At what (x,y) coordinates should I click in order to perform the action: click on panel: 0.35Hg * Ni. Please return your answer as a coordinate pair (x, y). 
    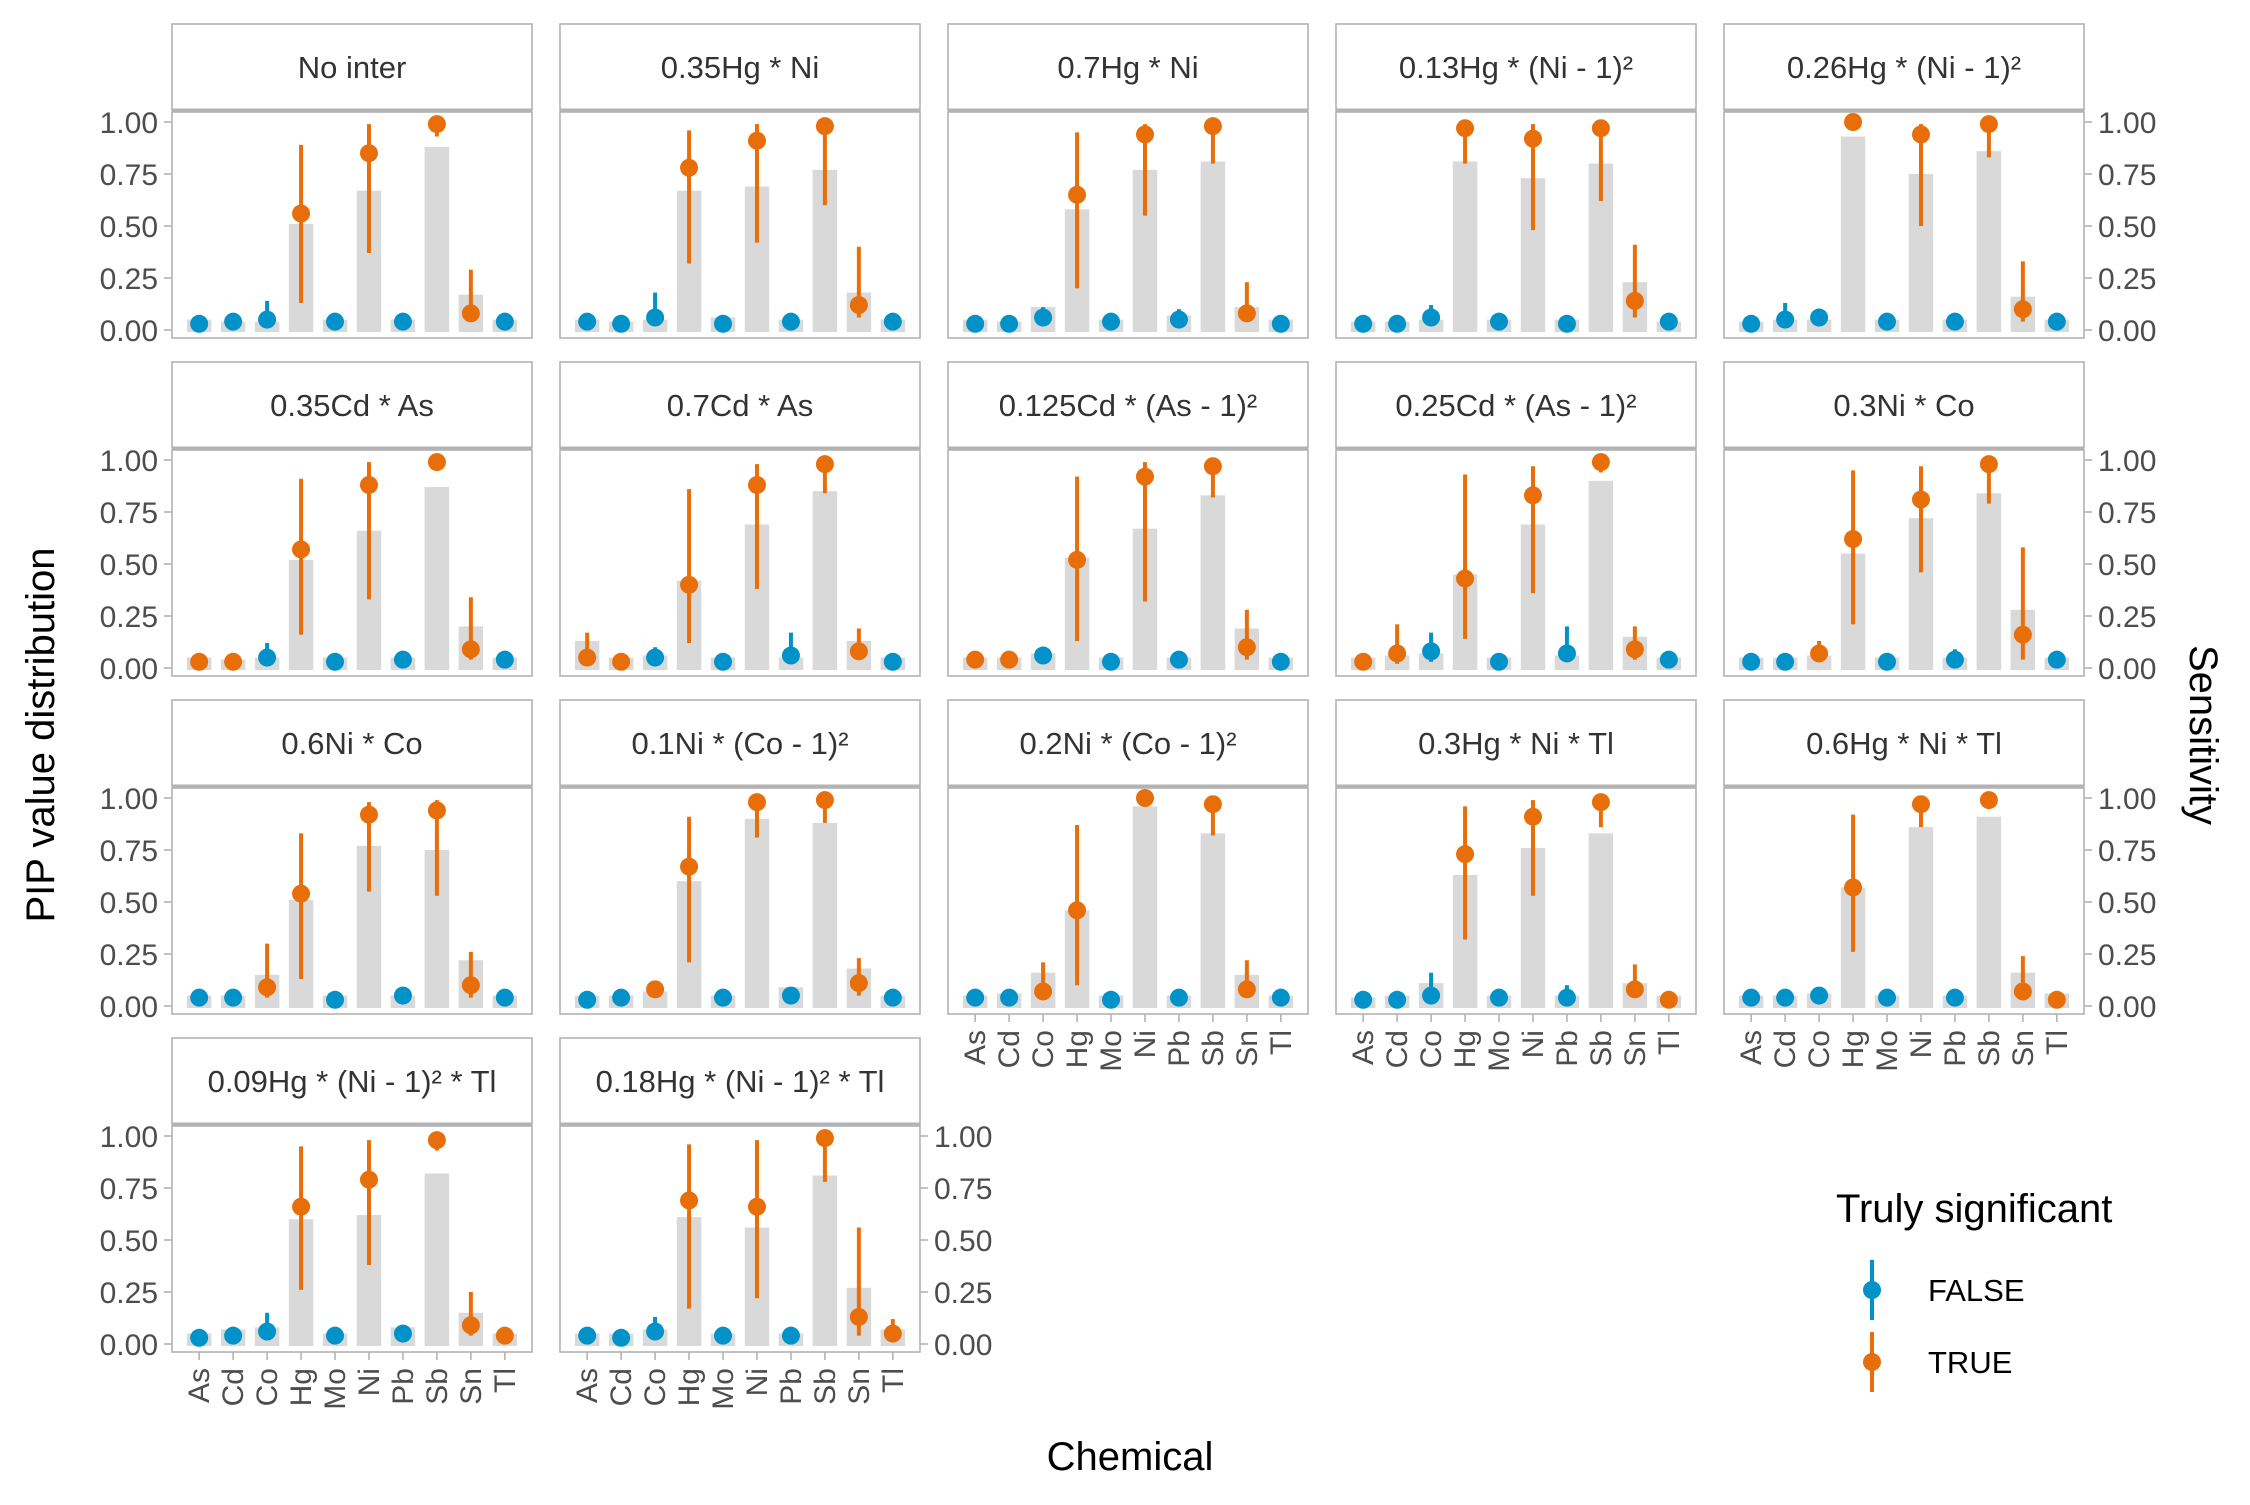
    Looking at the image, I should click on (740, 181).